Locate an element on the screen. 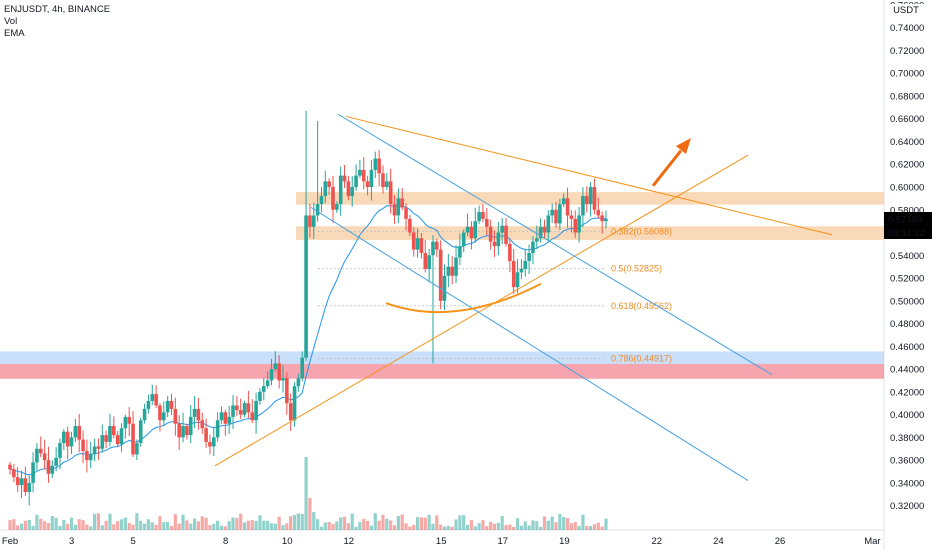  time-tick-label: 3 is located at coordinates (71, 541).